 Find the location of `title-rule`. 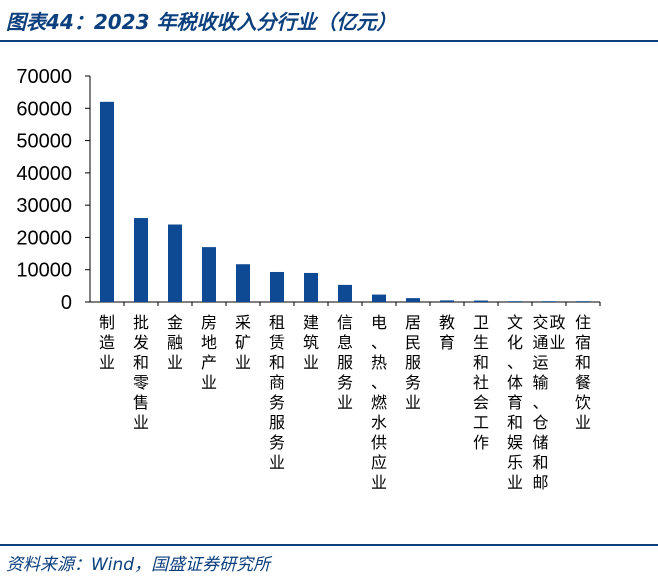

title-rule is located at coordinates (329, 41).